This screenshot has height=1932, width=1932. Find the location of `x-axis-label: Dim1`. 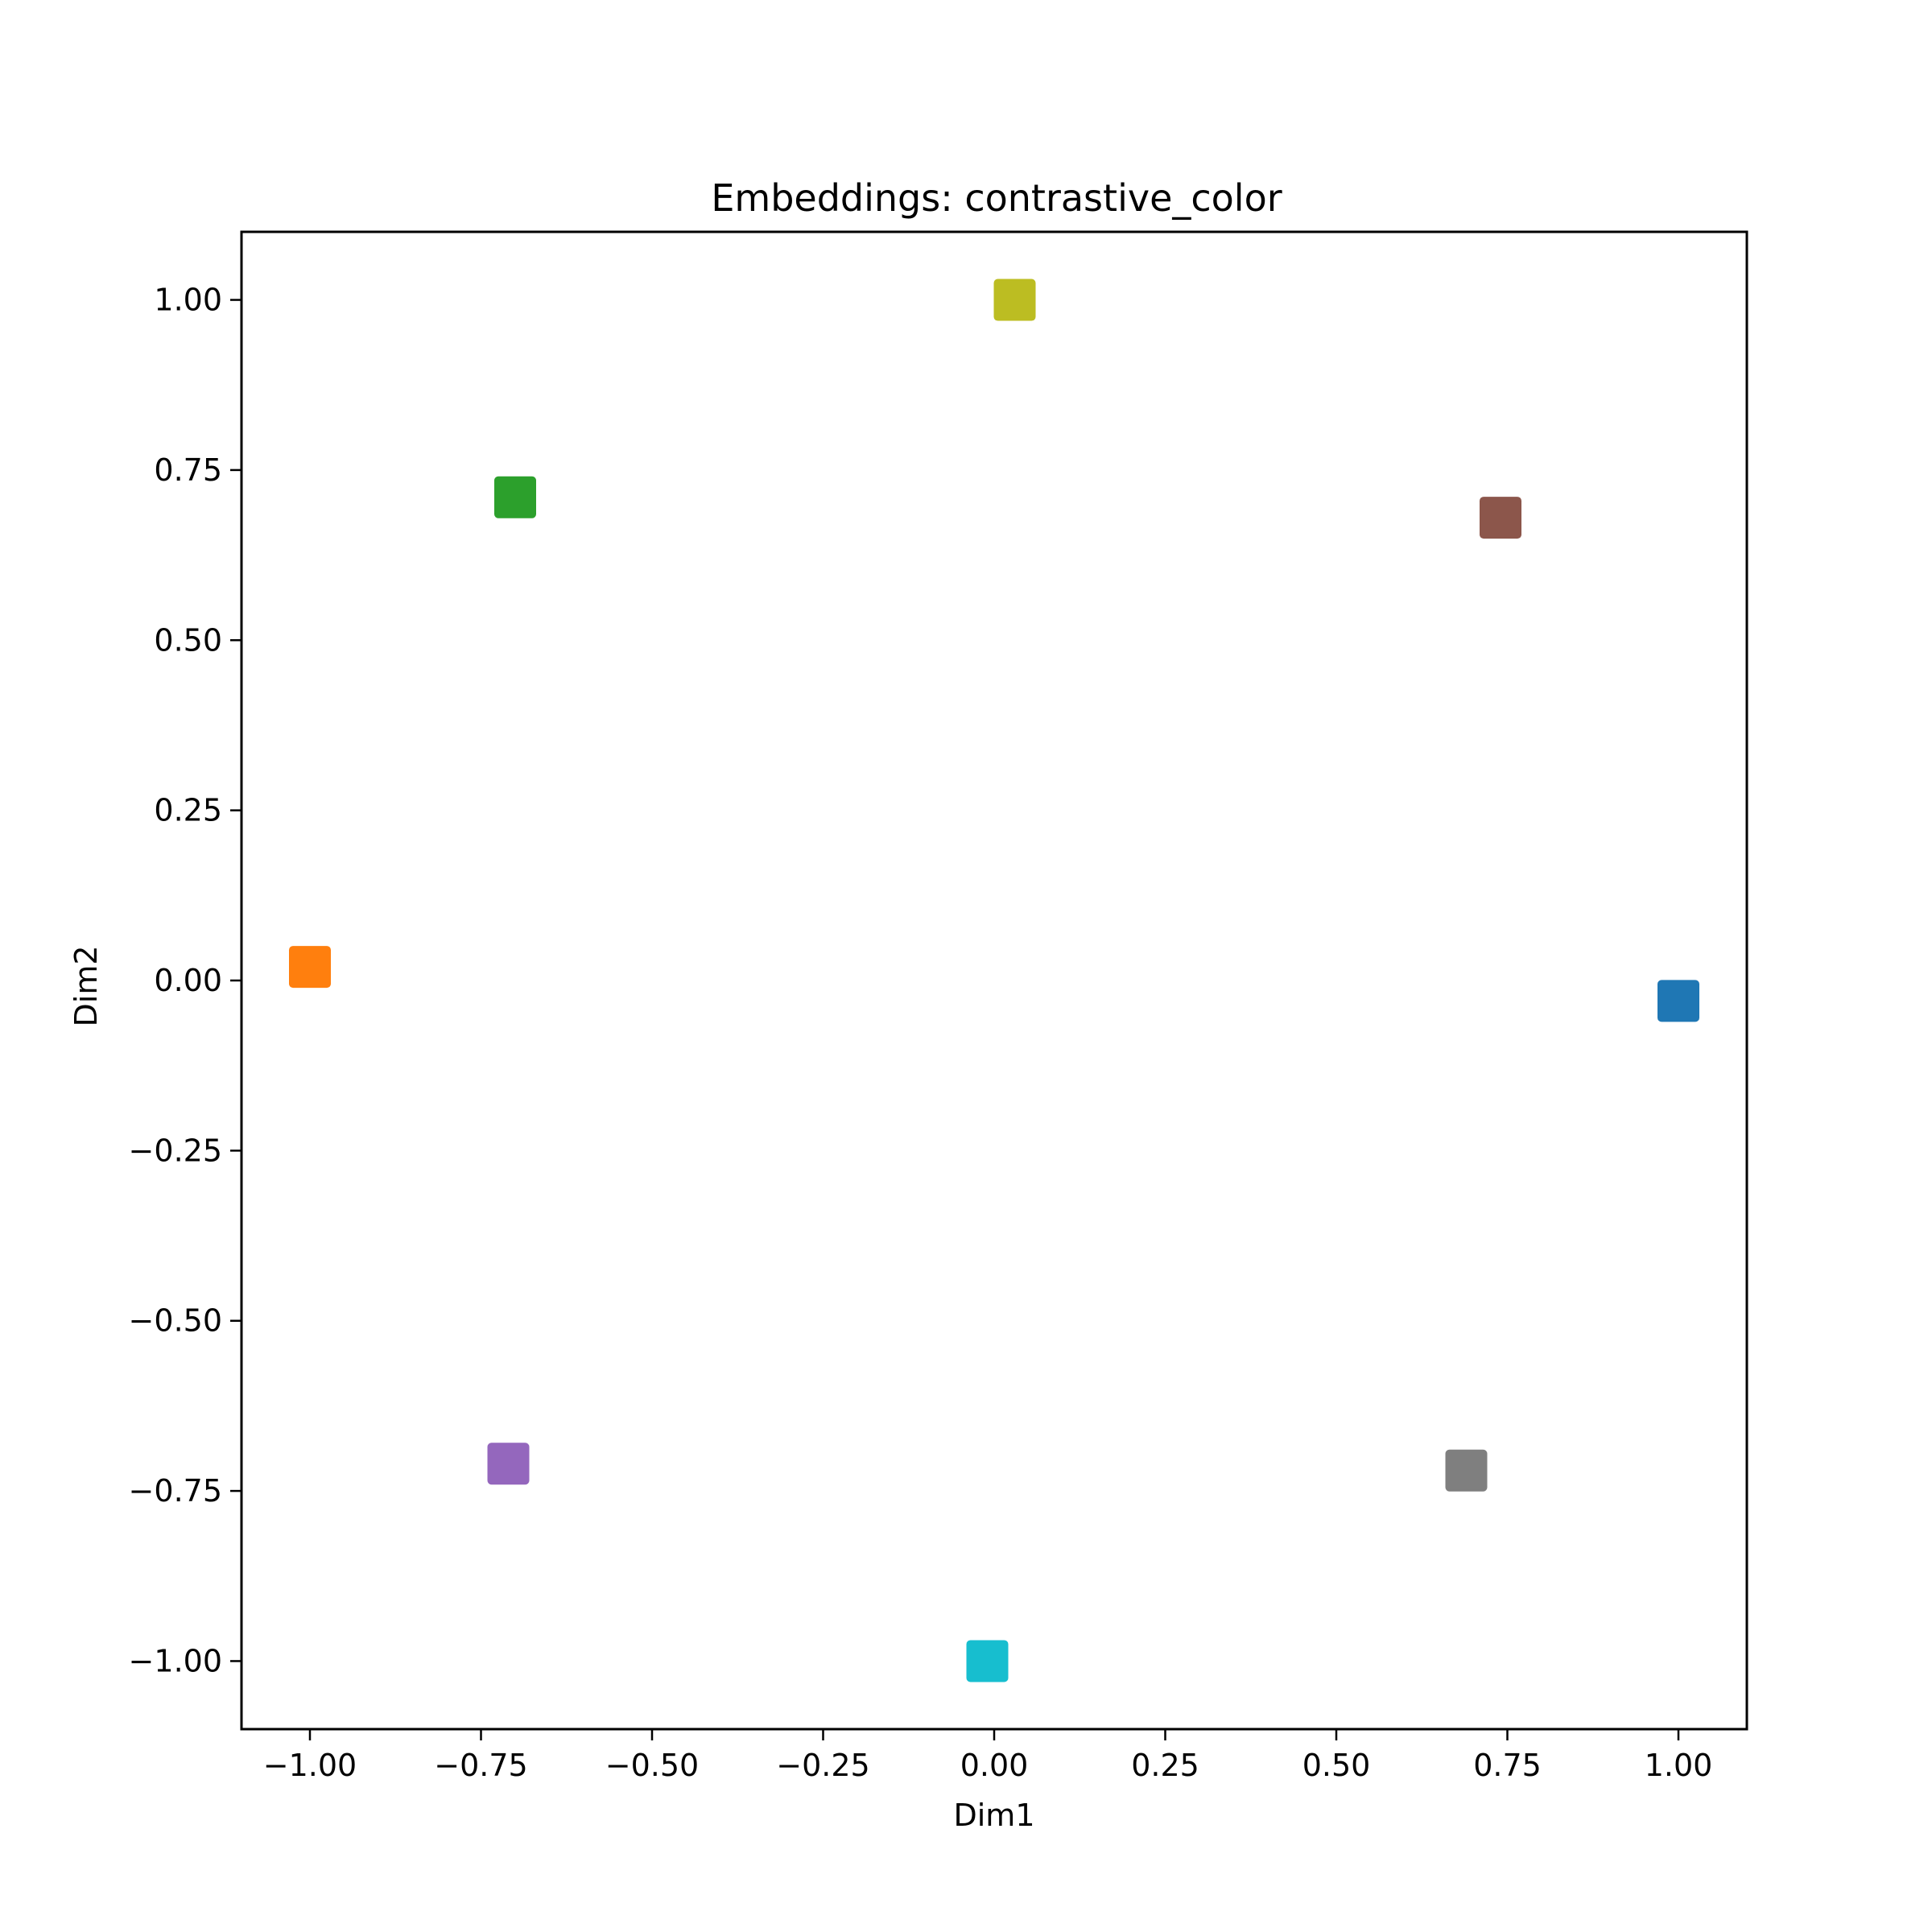

x-axis-label: Dim1 is located at coordinates (993, 1815).